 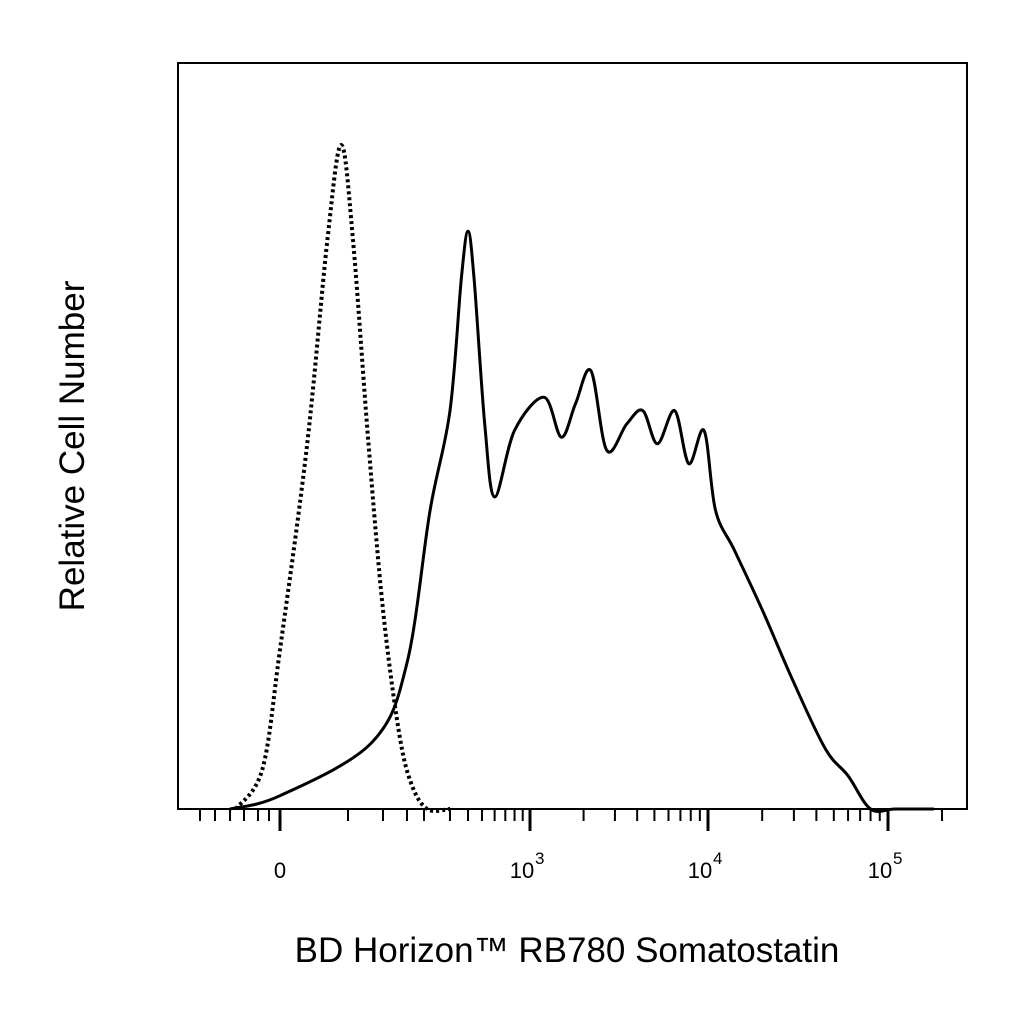 I want to click on x-tick-label-exponent: 5, so click(x=897, y=858).